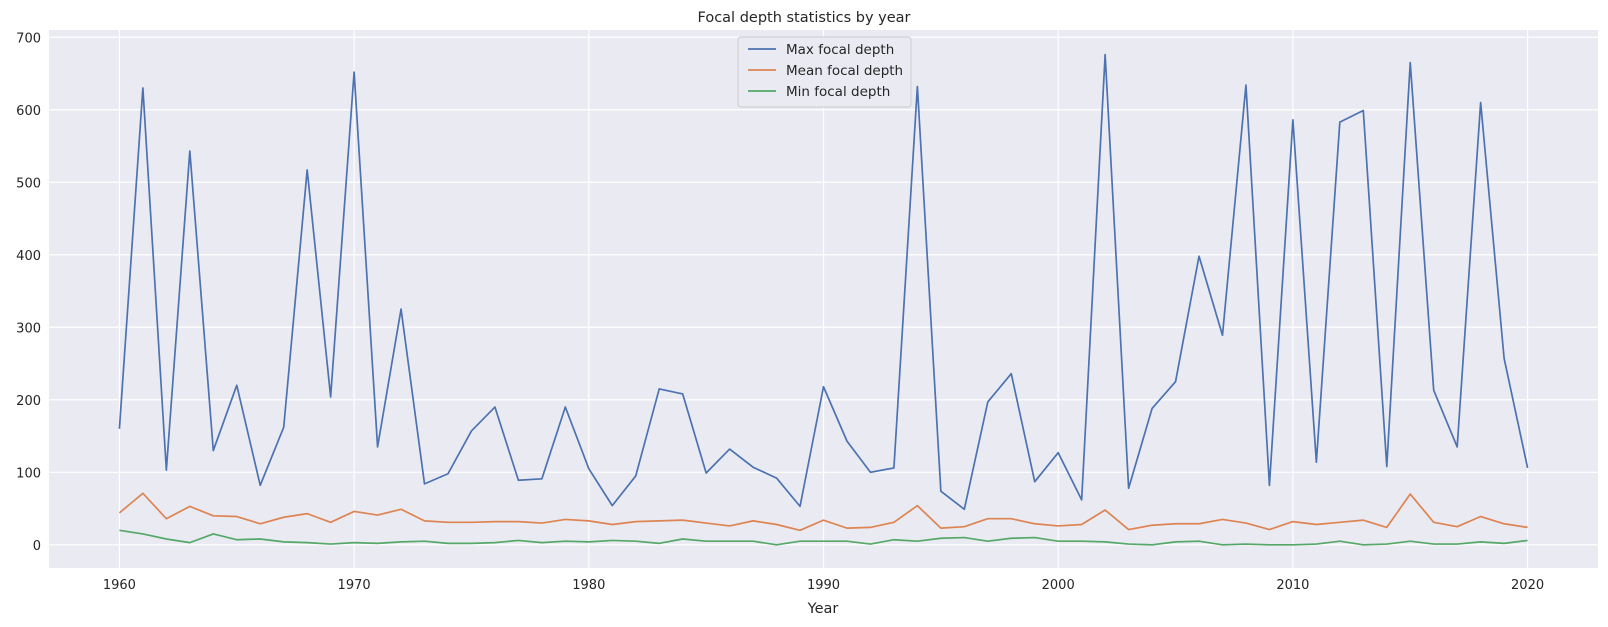  Describe the element at coordinates (1527, 585) in the screenshot. I see `x-tick-label: 2020` at that location.